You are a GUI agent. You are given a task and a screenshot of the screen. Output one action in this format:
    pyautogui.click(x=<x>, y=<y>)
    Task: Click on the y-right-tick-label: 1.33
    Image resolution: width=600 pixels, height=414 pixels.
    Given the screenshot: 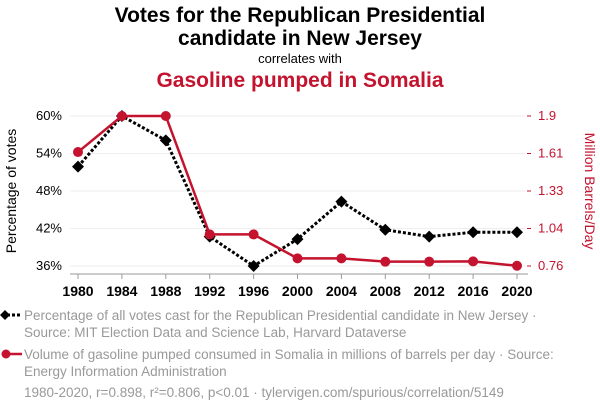 What is the action you would take?
    pyautogui.click(x=550, y=190)
    